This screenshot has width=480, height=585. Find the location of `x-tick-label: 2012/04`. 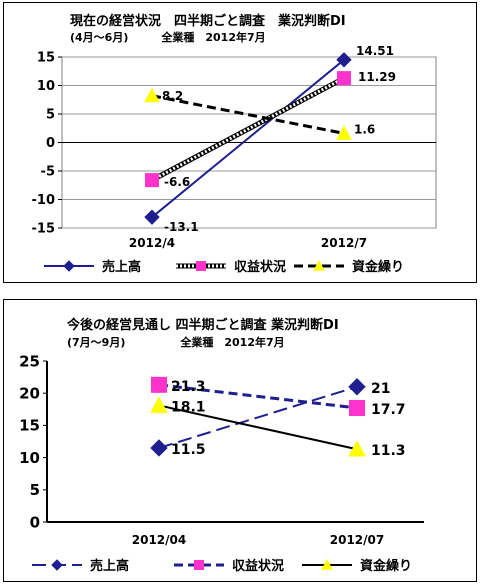

x-tick-label: 2012/04 is located at coordinates (159, 540).